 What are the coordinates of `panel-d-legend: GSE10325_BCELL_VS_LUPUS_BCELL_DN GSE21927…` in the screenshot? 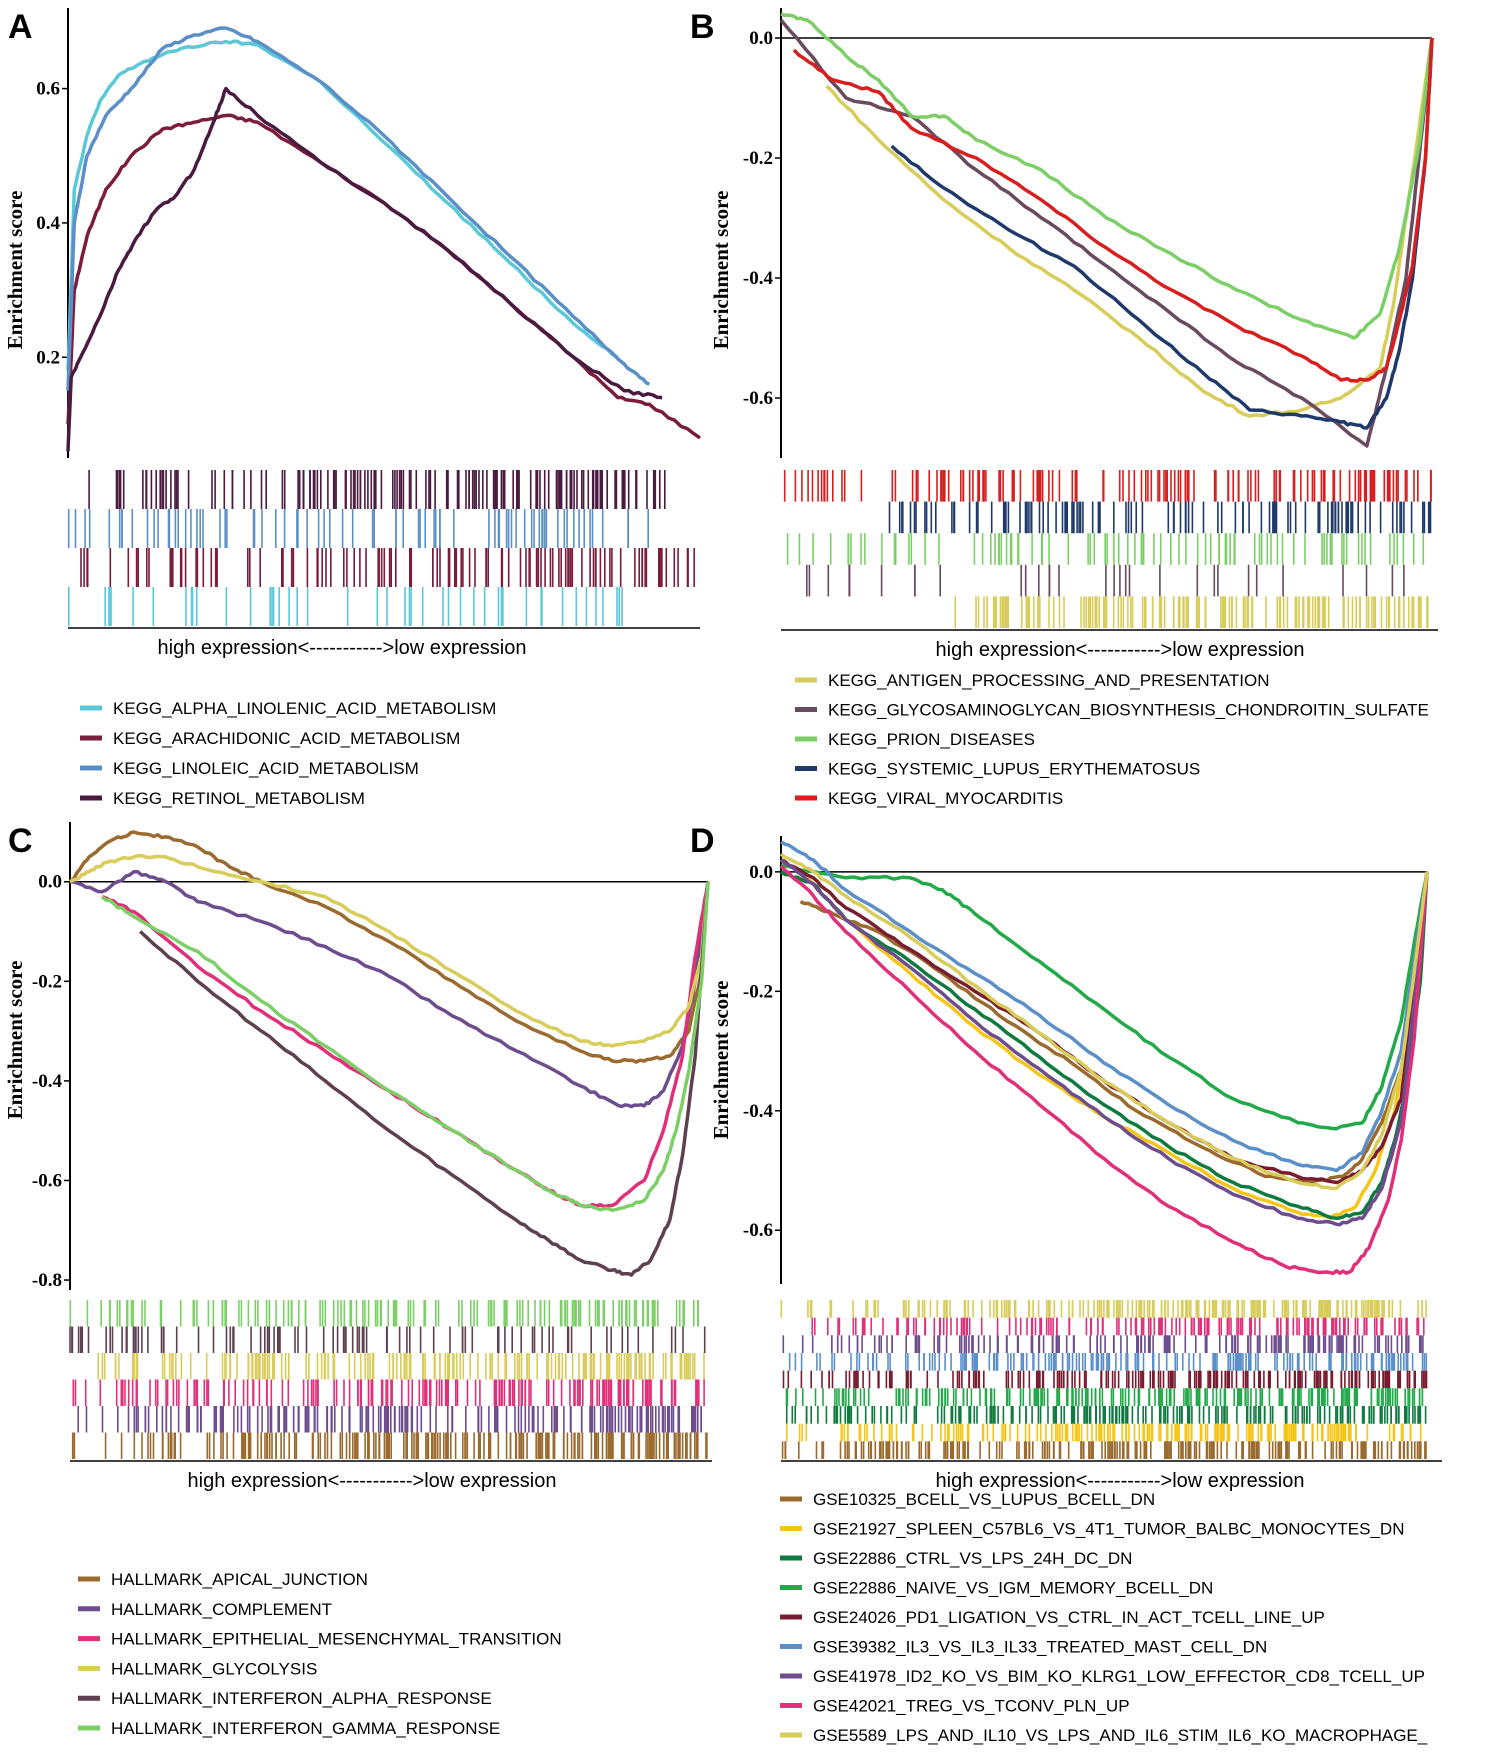 It's located at (1104, 1617).